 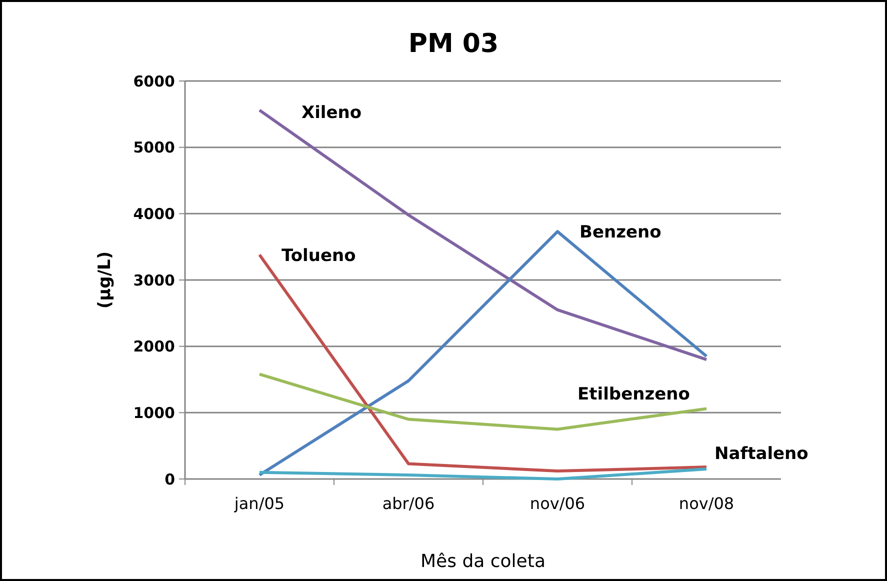 What do you see at coordinates (408, 503) in the screenshot?
I see `x-tick-label: abr/06` at bounding box center [408, 503].